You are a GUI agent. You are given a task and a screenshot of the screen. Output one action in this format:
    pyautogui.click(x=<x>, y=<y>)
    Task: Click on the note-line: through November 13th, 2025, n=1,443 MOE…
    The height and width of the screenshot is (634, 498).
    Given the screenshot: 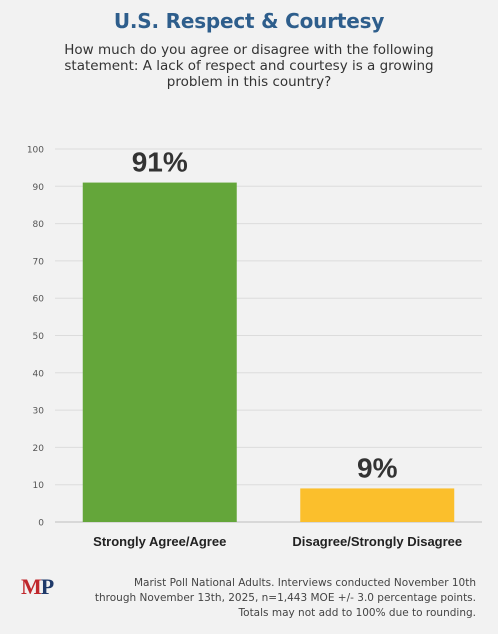 What is the action you would take?
    pyautogui.click(x=285, y=598)
    